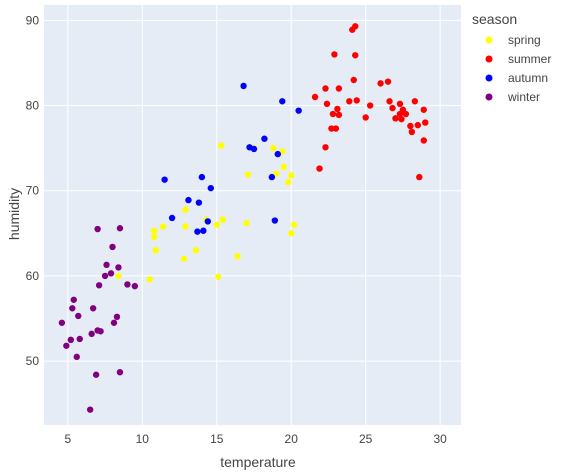  Describe the element at coordinates (366, 439) in the screenshot. I see `x-tick-label: 25` at that location.